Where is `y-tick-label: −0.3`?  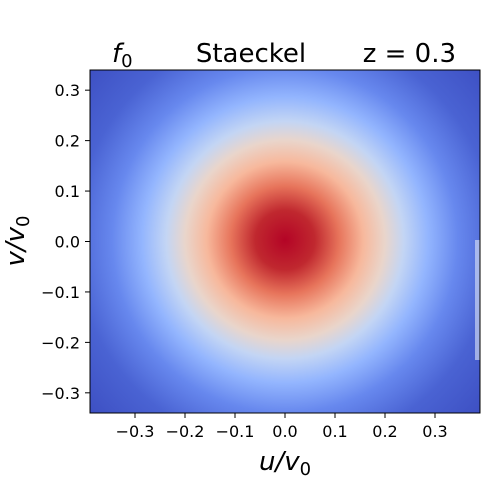
y-tick-label: −0.3 is located at coordinates (60, 393).